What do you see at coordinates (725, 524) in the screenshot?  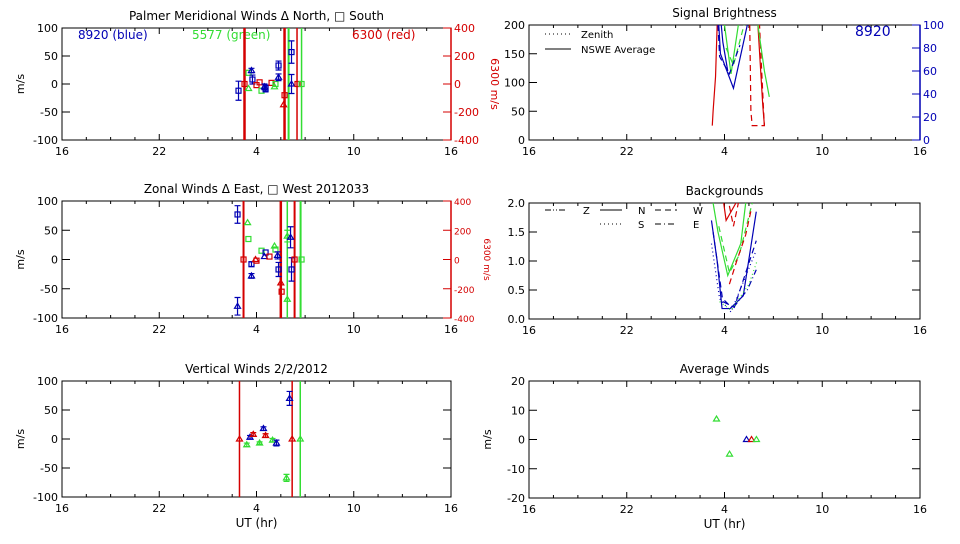 I see `x-axis-label: UT (hr)` at bounding box center [725, 524].